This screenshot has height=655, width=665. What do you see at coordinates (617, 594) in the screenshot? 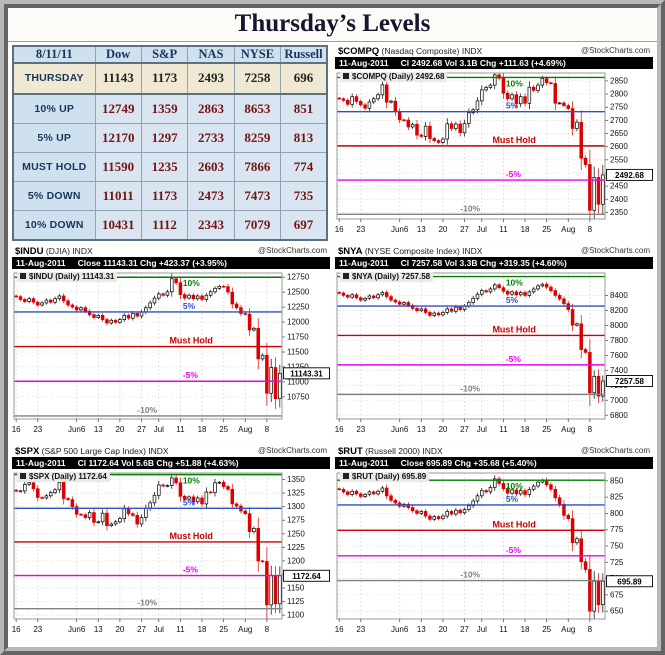
I see `svg-text: 675` at bounding box center [617, 594].